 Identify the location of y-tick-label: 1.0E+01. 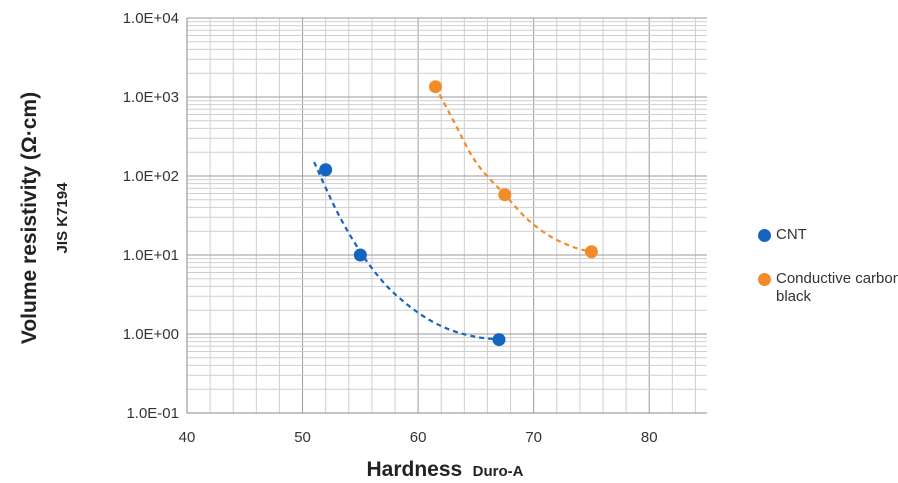
(151, 255).